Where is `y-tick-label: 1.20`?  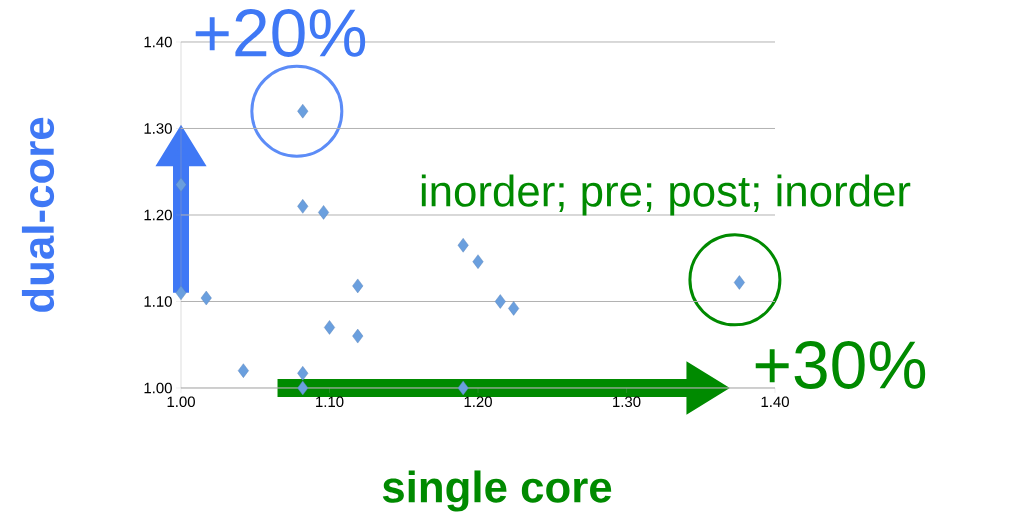 y-tick-label: 1.20 is located at coordinates (158, 215).